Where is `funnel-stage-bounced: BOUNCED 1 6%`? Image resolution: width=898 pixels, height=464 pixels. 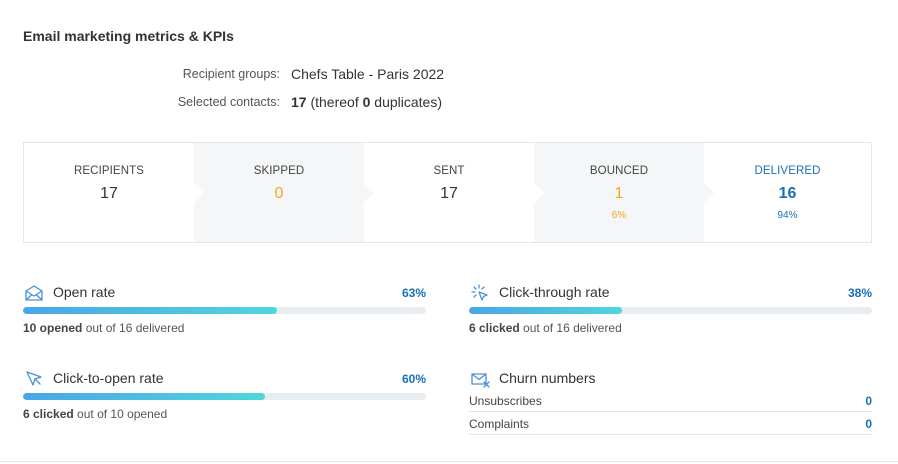
funnel-stage-bounced: BOUNCED 1 6% is located at coordinates (619, 192).